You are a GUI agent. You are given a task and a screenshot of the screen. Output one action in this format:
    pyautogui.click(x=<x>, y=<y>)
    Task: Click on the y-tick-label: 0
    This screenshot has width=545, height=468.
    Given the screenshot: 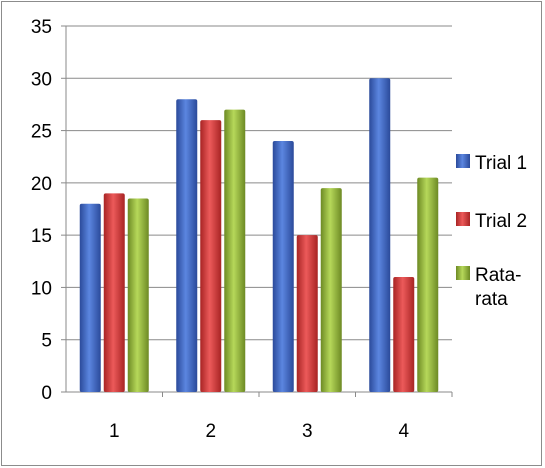 What is the action you would take?
    pyautogui.click(x=46, y=393)
    